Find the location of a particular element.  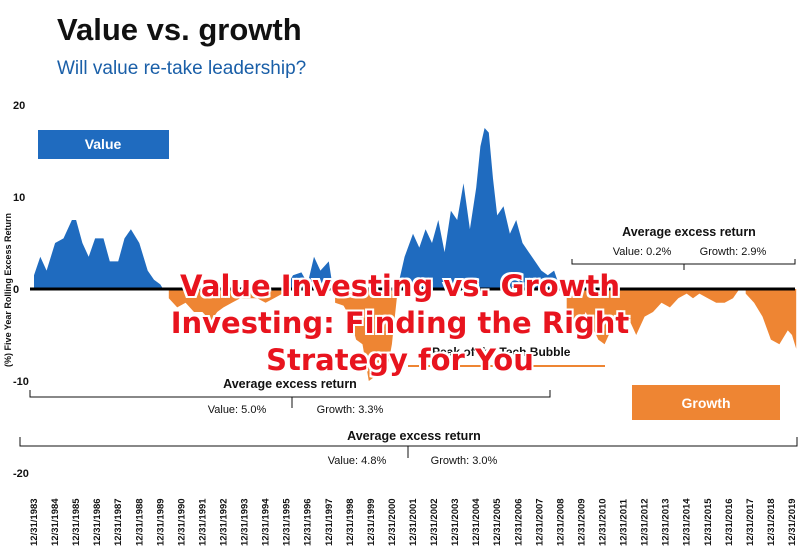

x-tick-label: 12/31/1999 is located at coordinates (371, 522).